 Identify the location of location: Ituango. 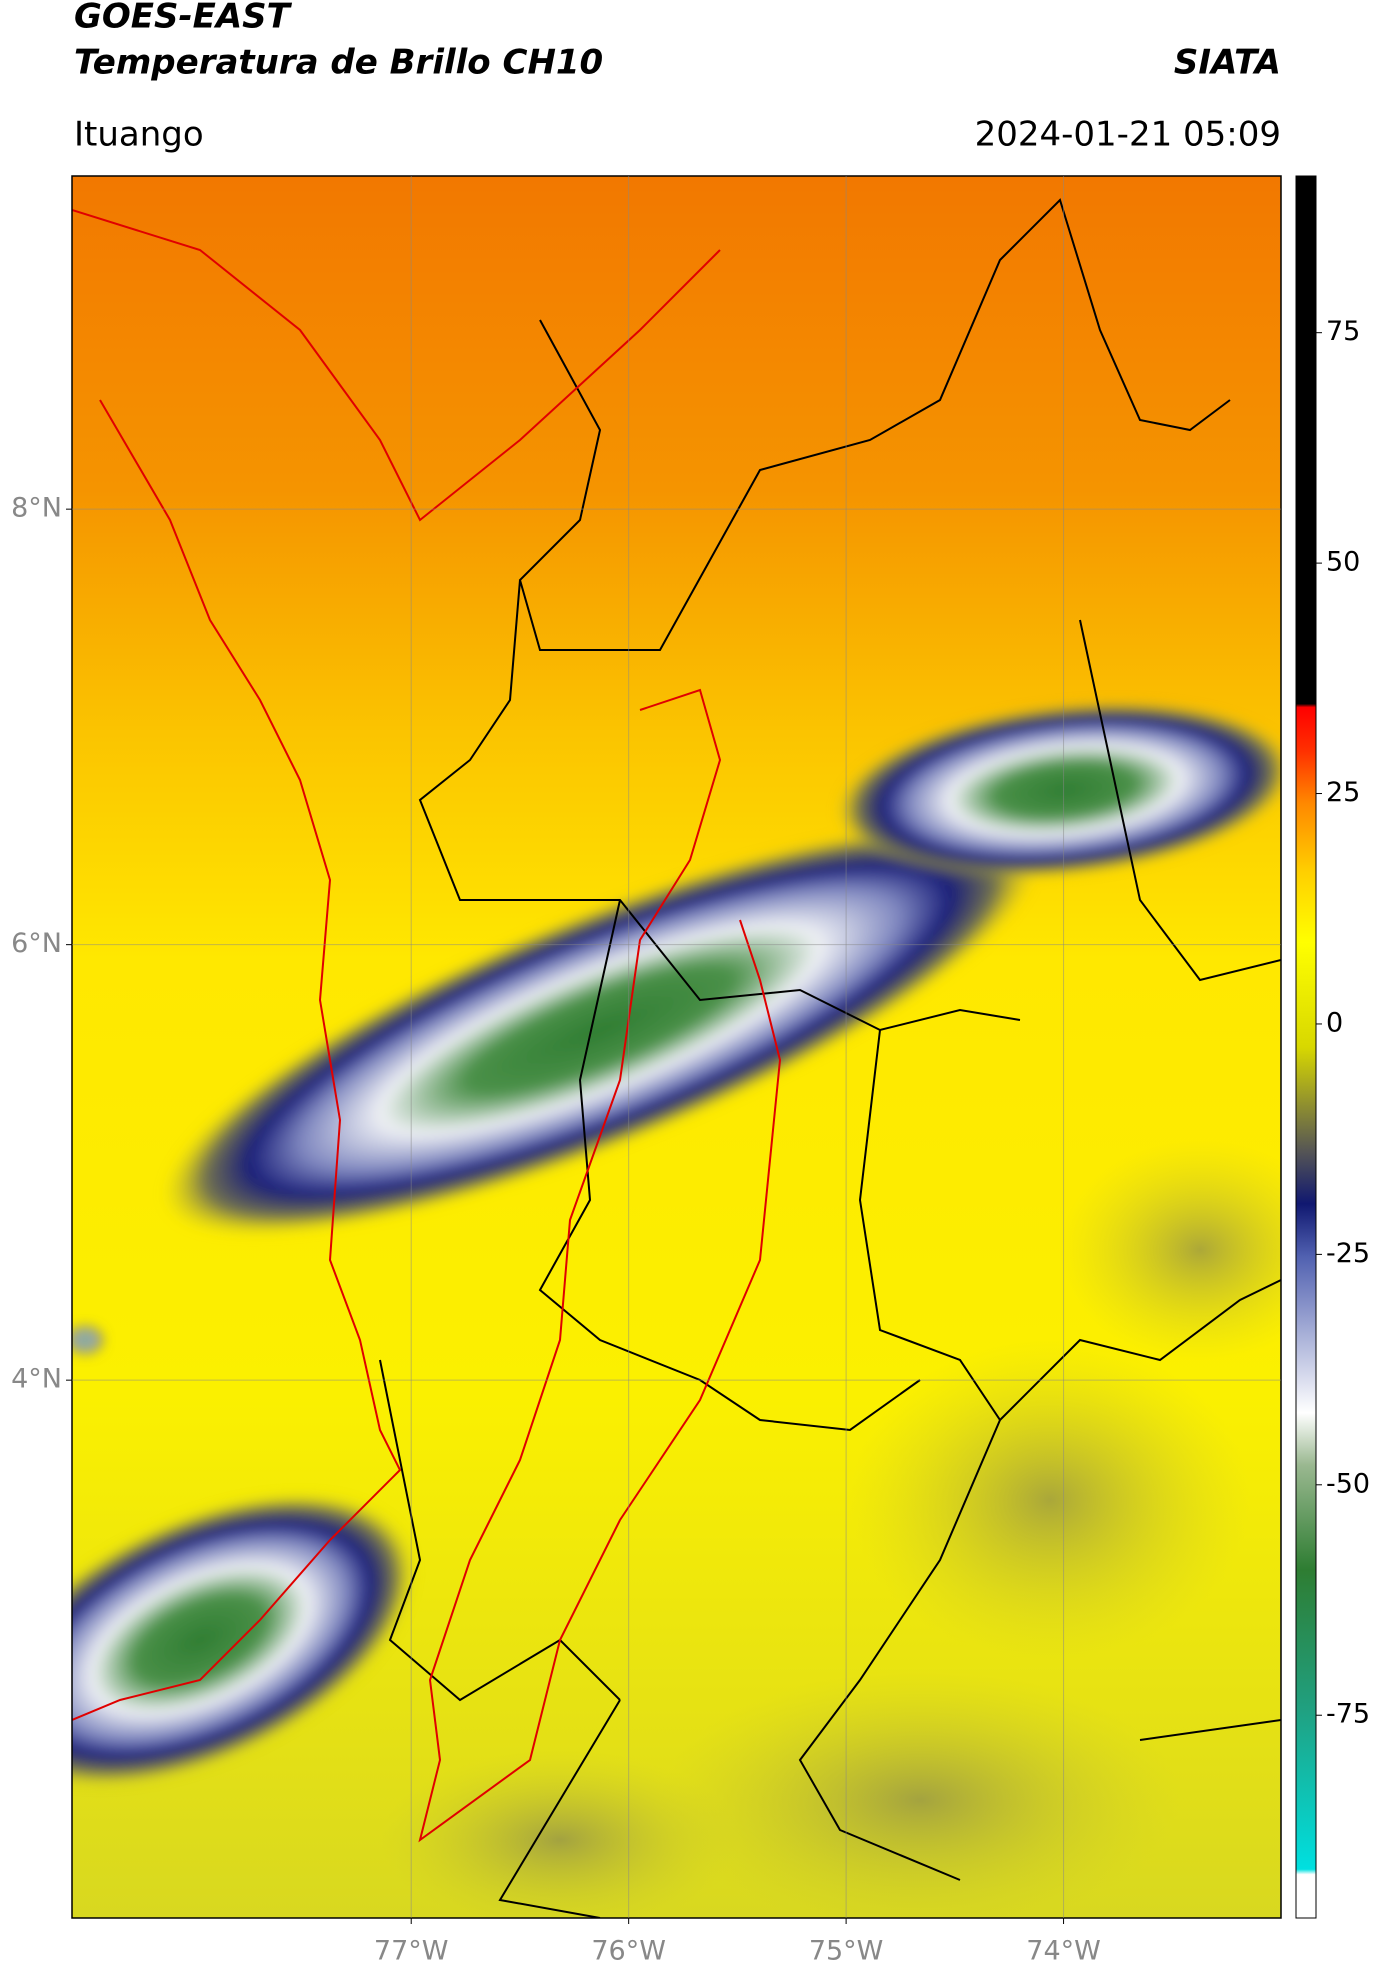
(139, 135).